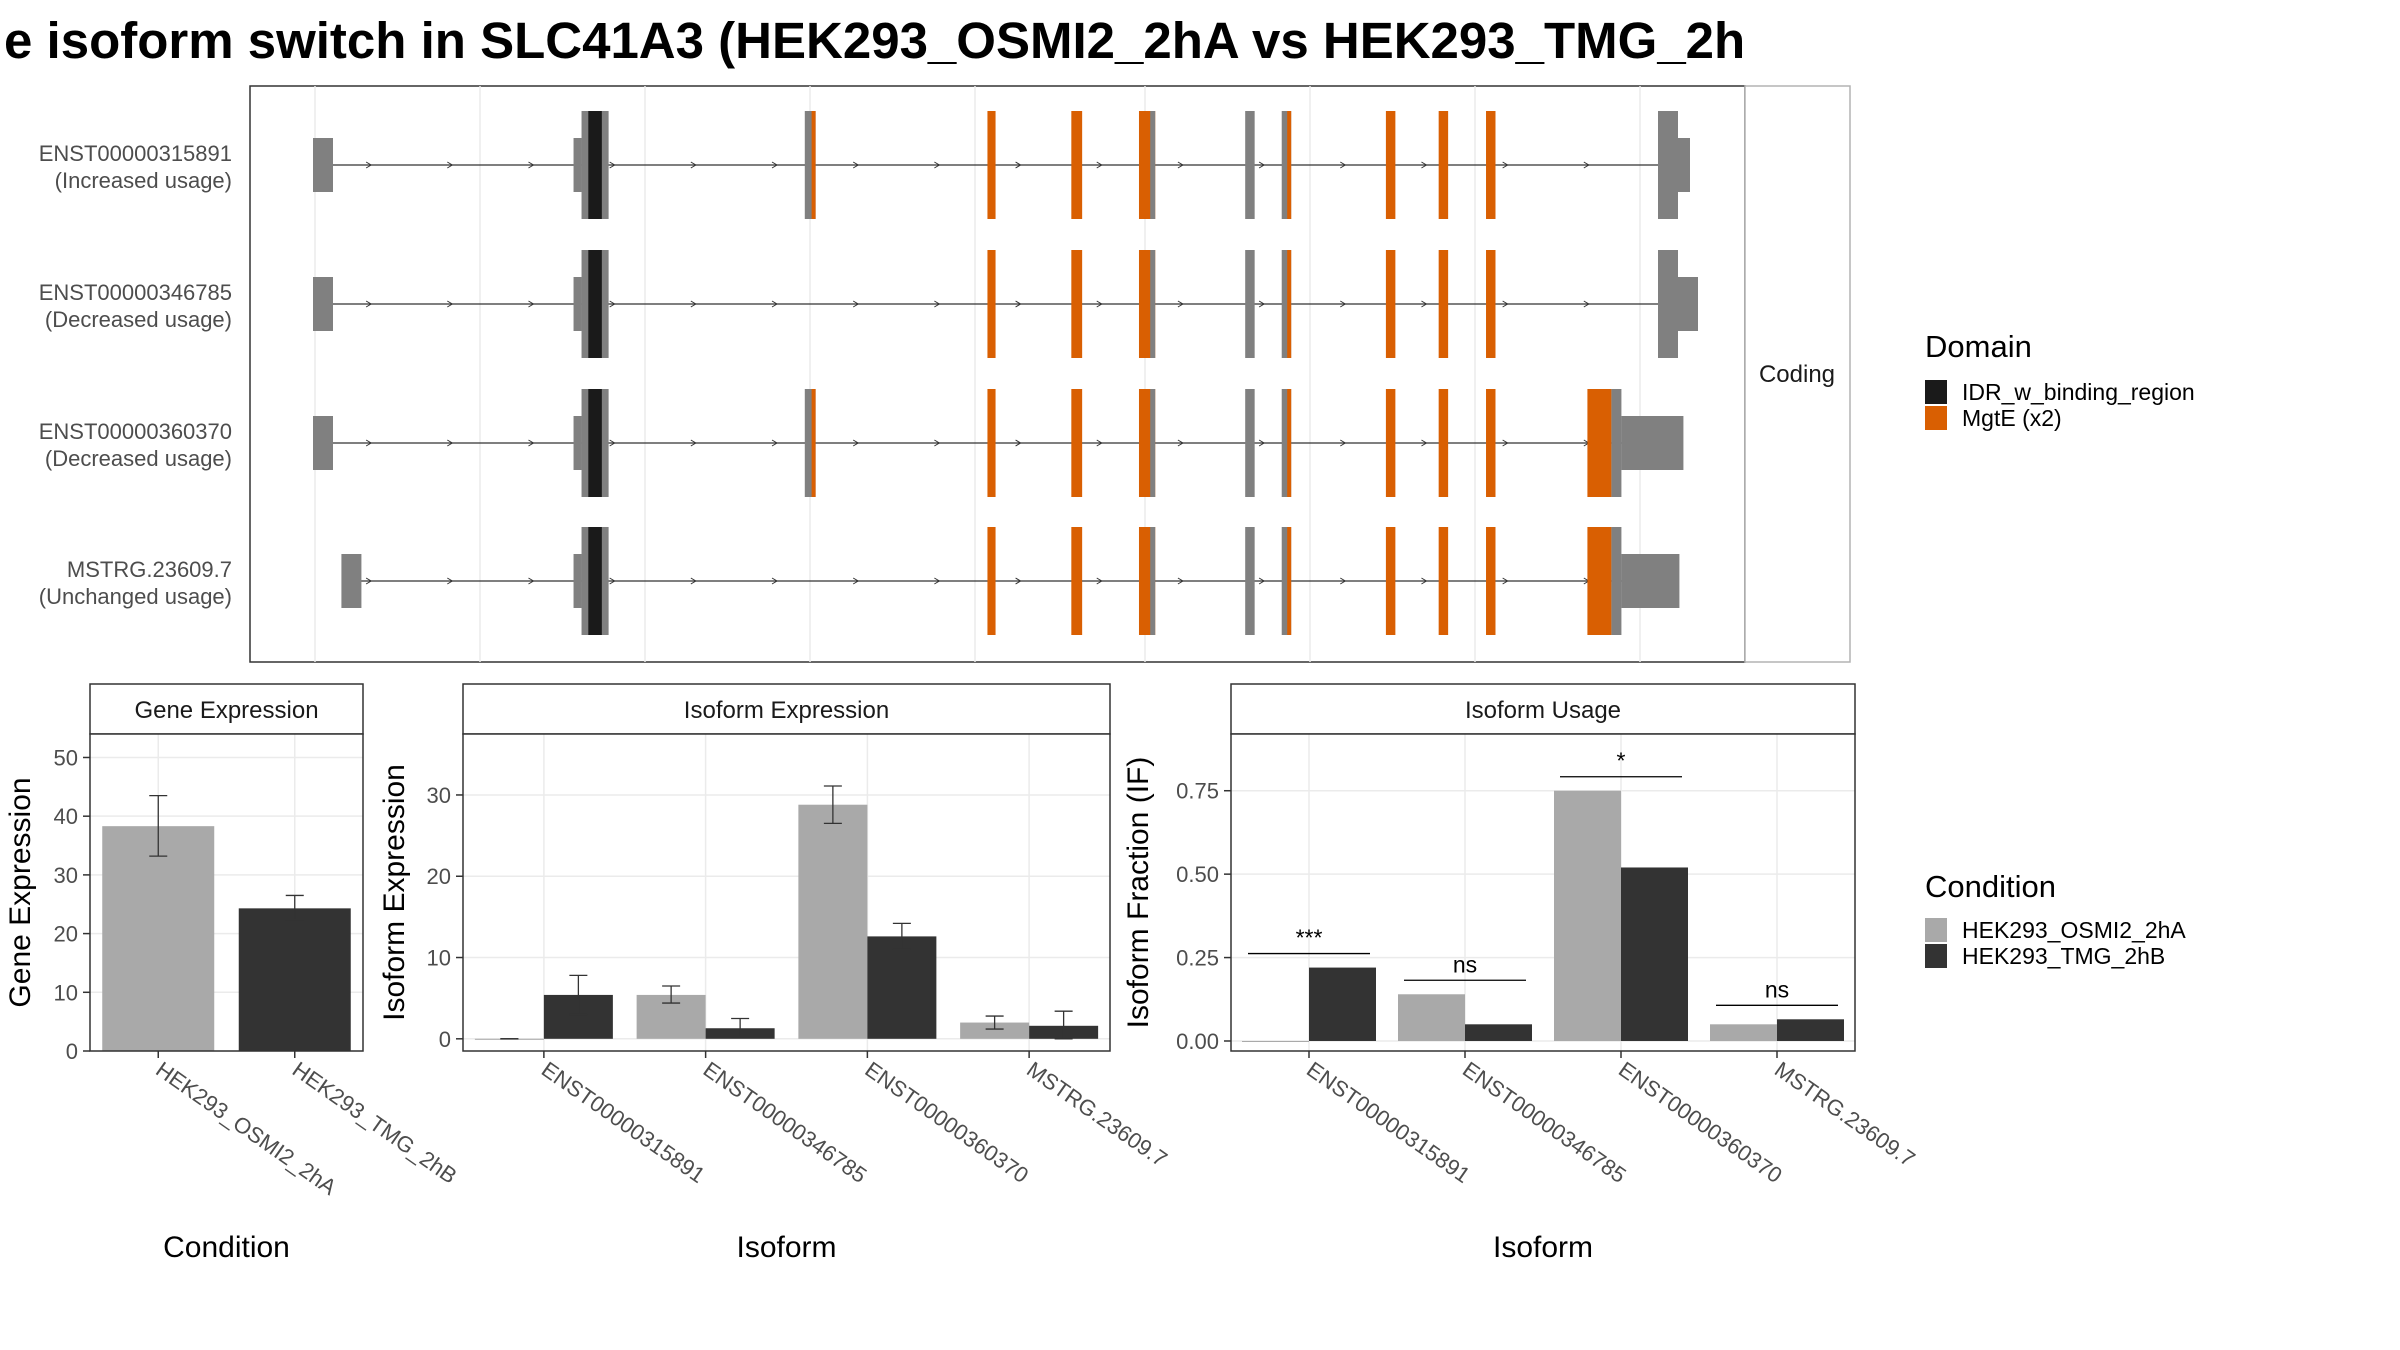 This screenshot has width=2400, height=1350. What do you see at coordinates (135, 153) in the screenshot?
I see `transcript-id-label: ENST00000315891` at bounding box center [135, 153].